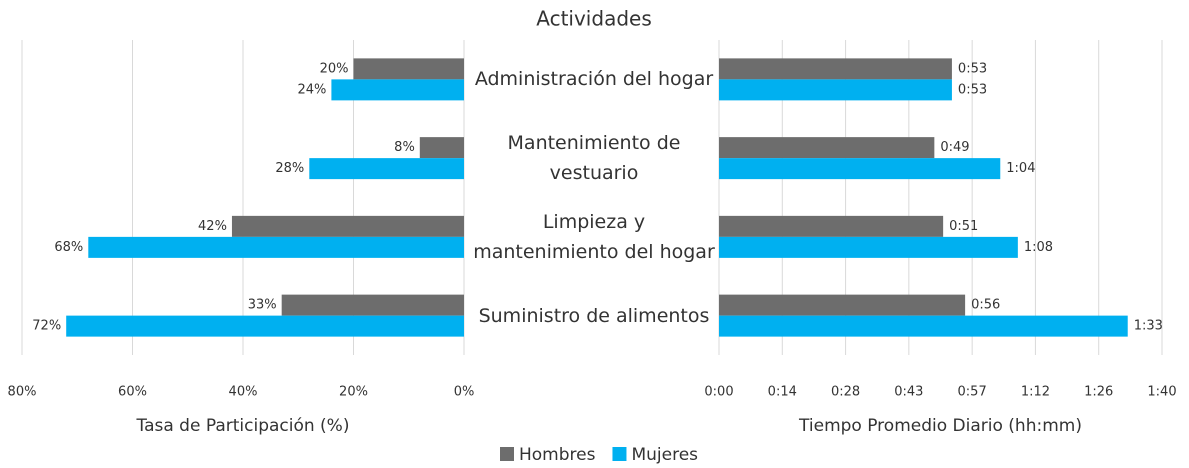 The image size is (1189, 468). What do you see at coordinates (1098, 392) in the screenshot?
I see `x-tick-label: 1:26` at bounding box center [1098, 392].